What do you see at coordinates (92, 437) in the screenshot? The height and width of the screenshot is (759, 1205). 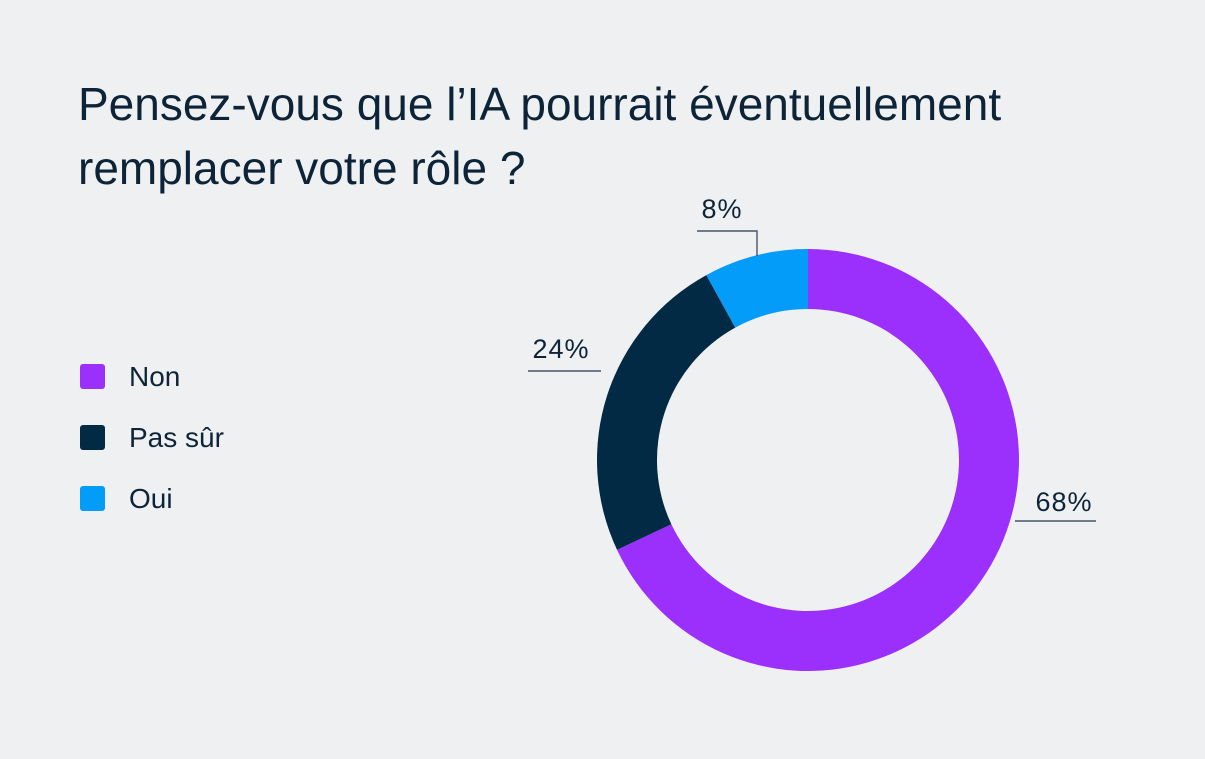 I see `legend-swatch-pas-sur` at bounding box center [92, 437].